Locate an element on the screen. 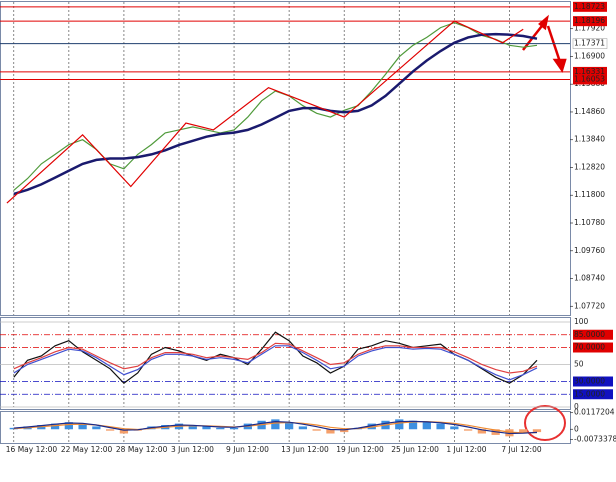  level-label: 1.18723 is located at coordinates (589, 6).